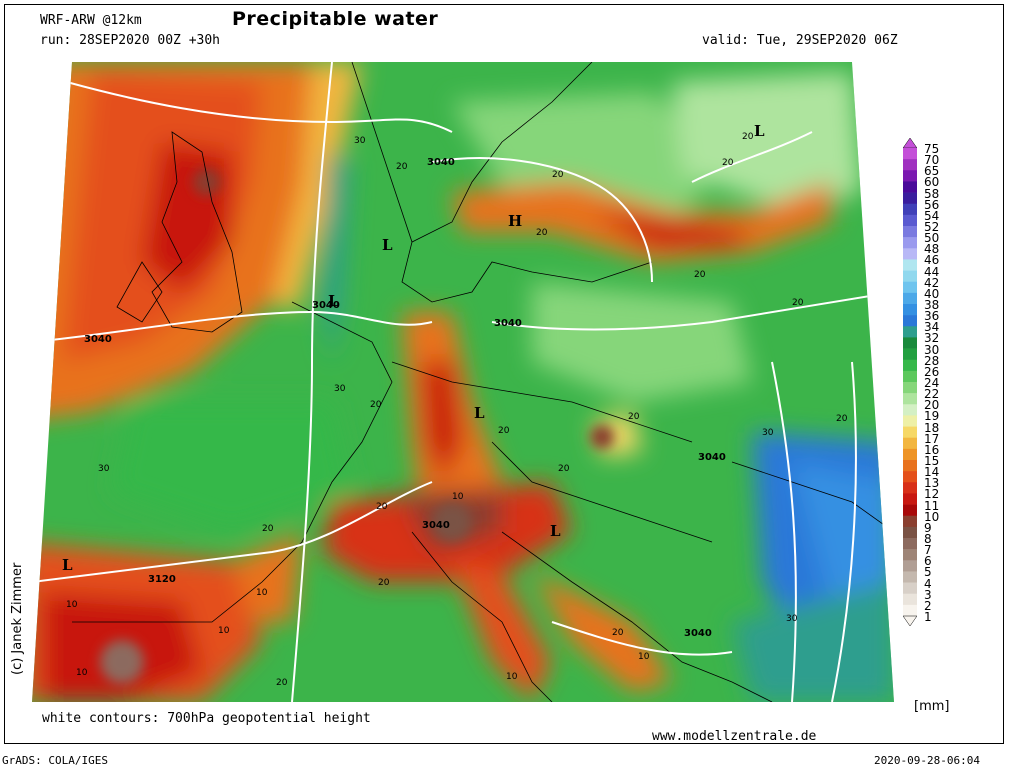  Describe the element at coordinates (91, 20) in the screenshot. I see `model-label: WRF-ARW @12km` at that location.